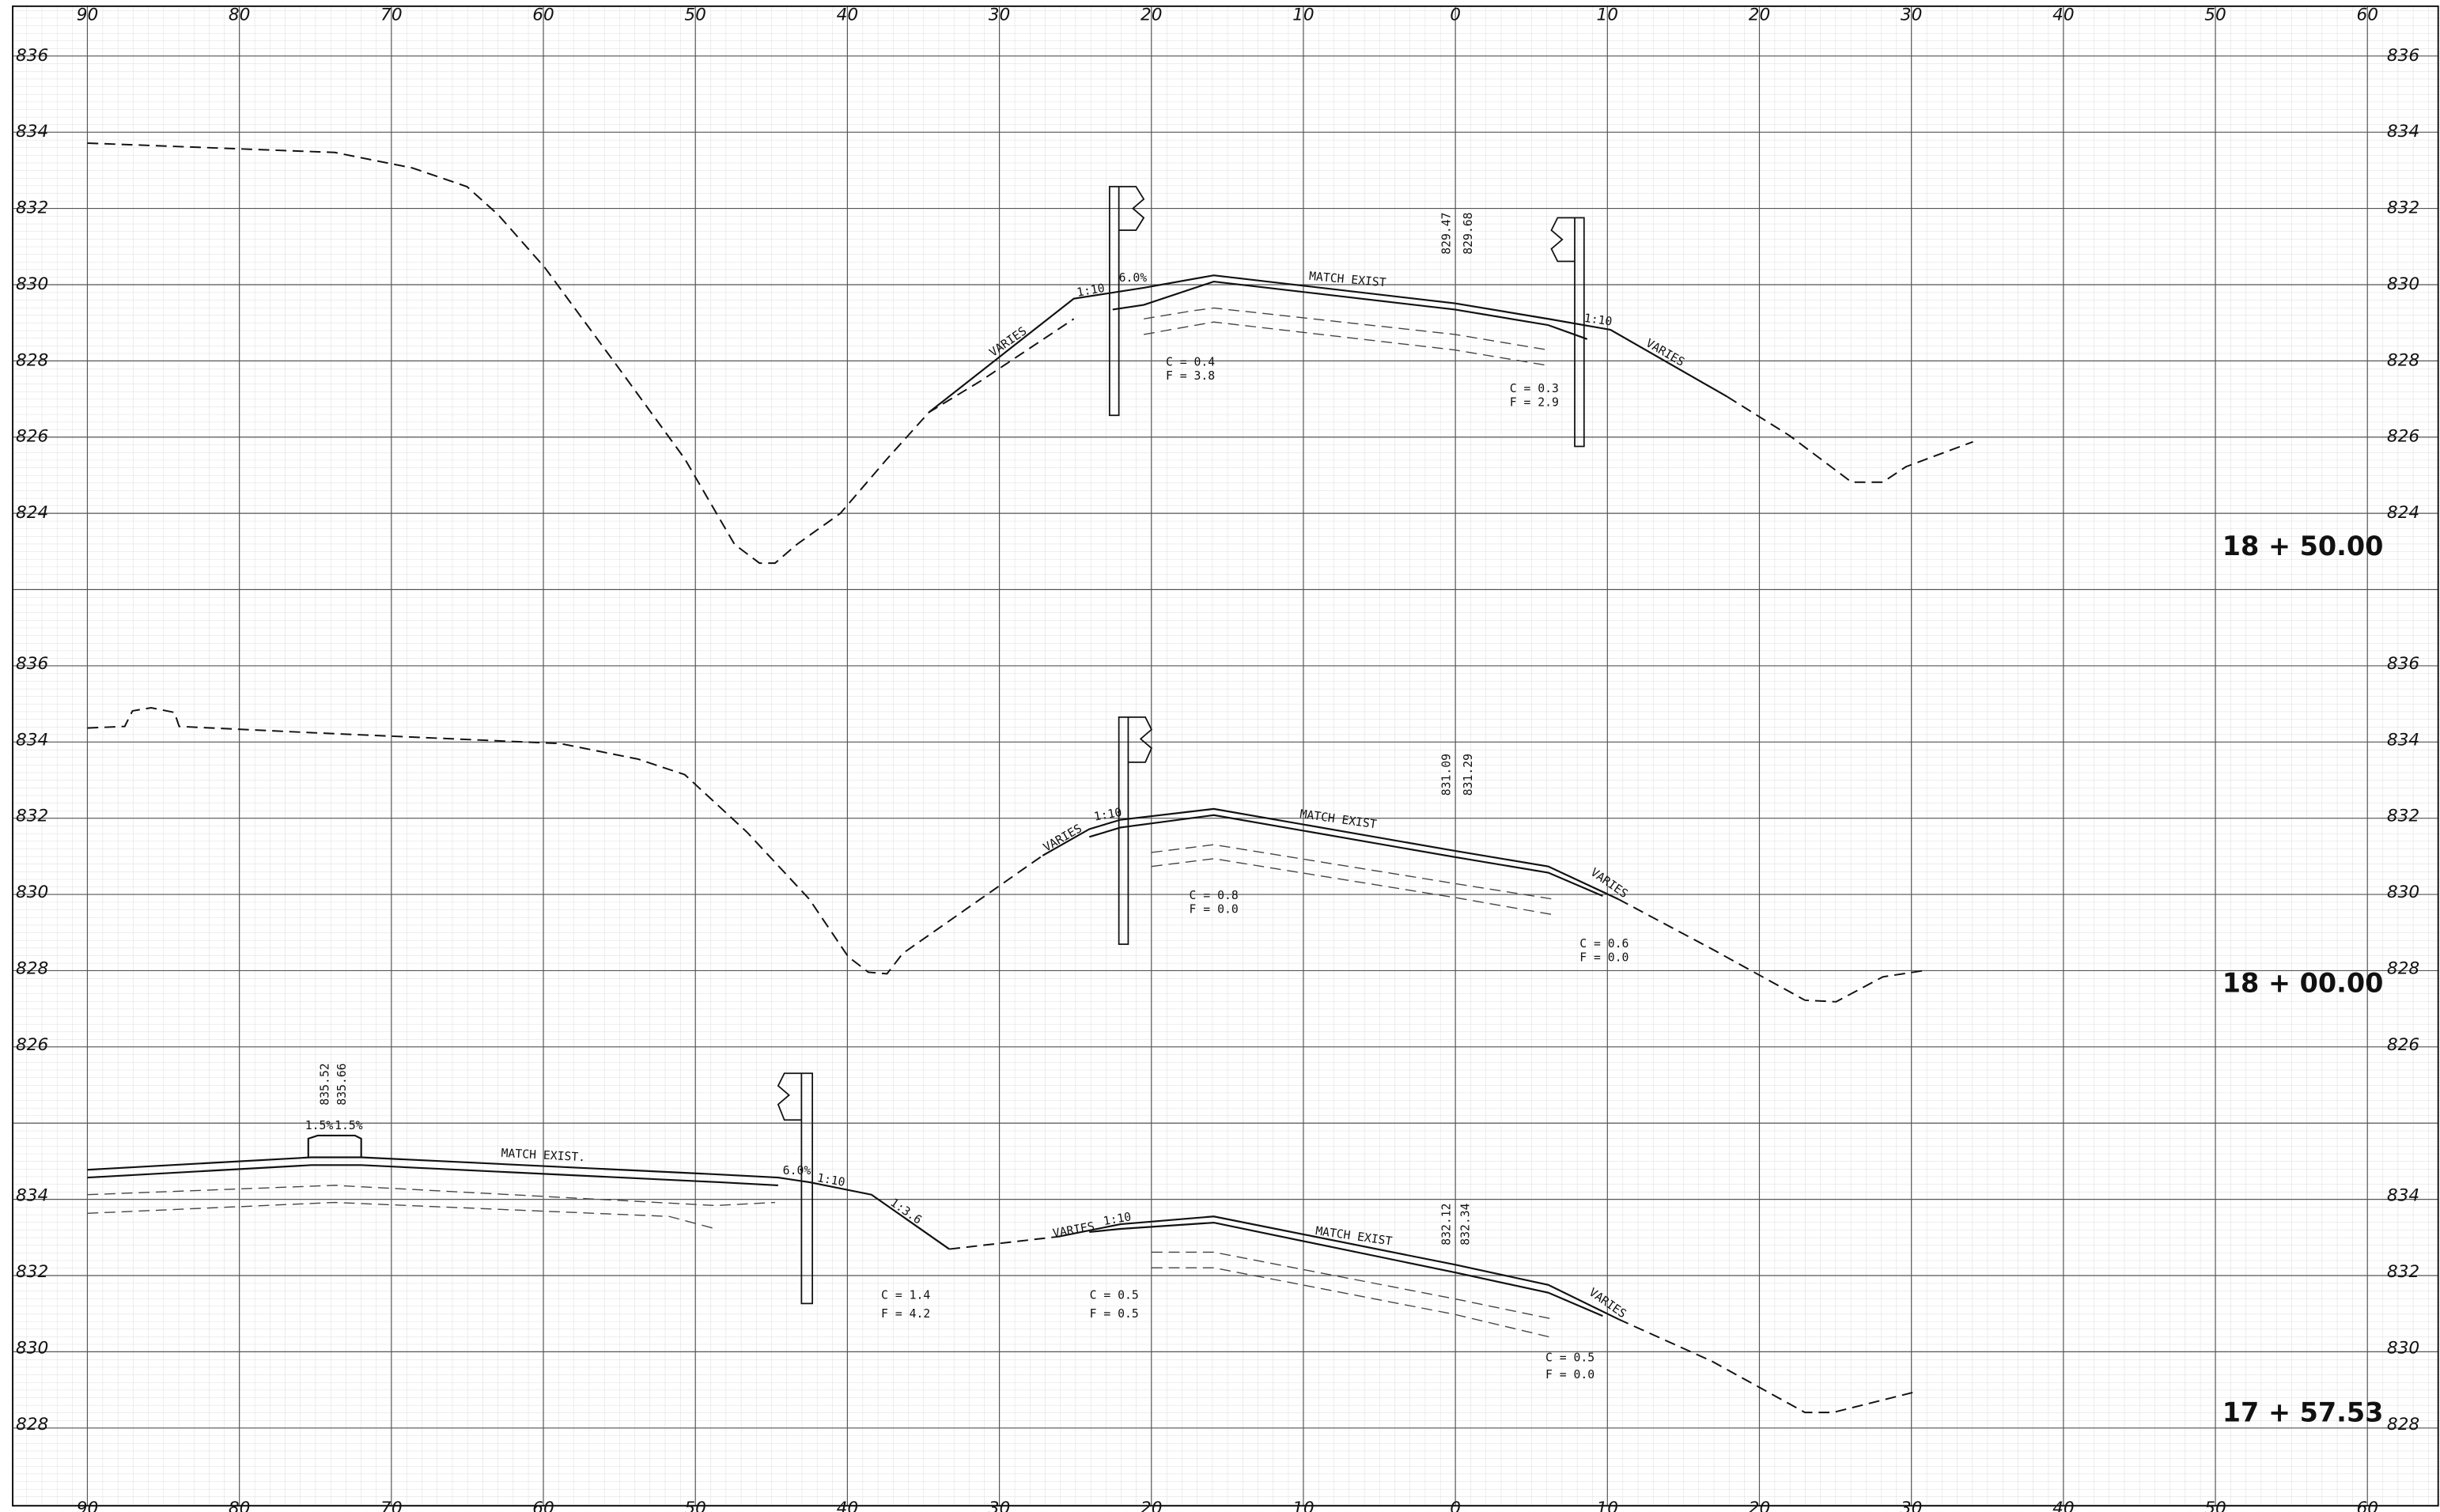 Image resolution: width=2440 pixels, height=1512 pixels. What do you see at coordinates (543, 1156) in the screenshot?
I see `annotation: MATCH EXIST.` at bounding box center [543, 1156].